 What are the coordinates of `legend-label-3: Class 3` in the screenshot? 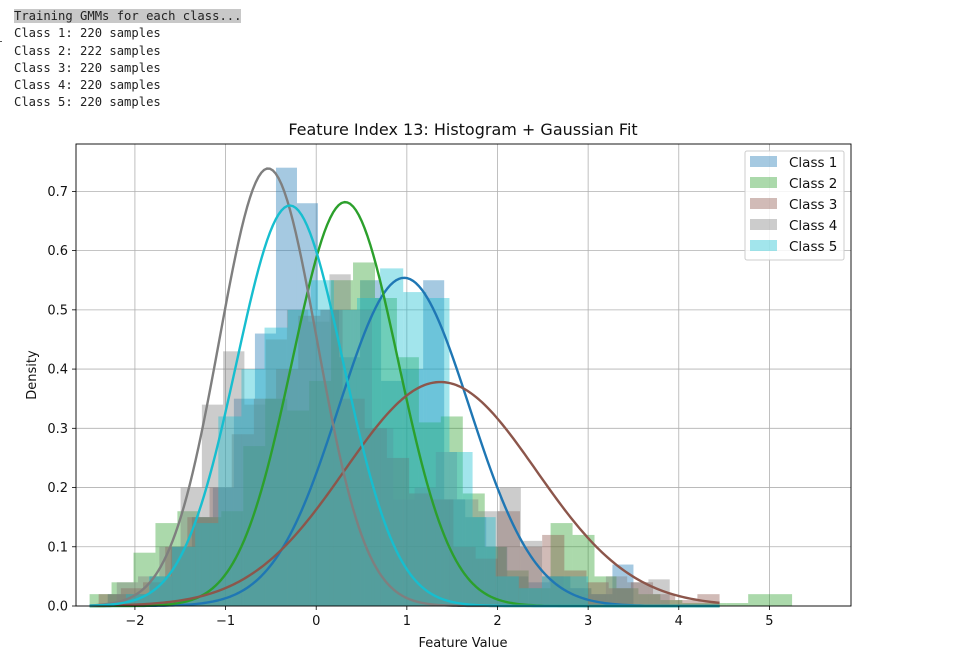 It's located at (813, 205).